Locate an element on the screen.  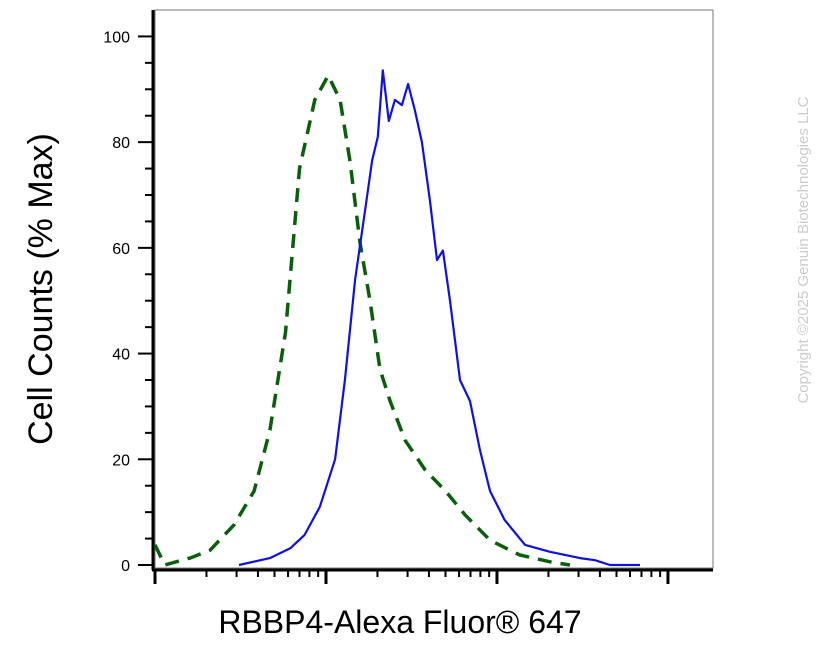
y-tick-label: 40 is located at coordinates (121, 355).